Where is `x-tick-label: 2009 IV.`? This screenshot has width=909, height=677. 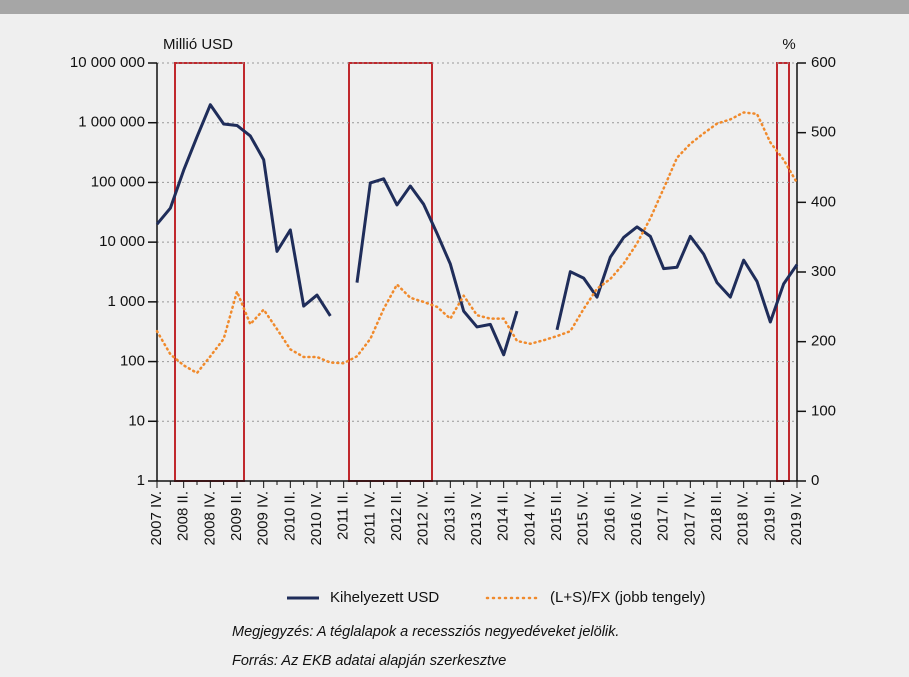
x-tick-label: 2009 IV. is located at coordinates (263, 518).